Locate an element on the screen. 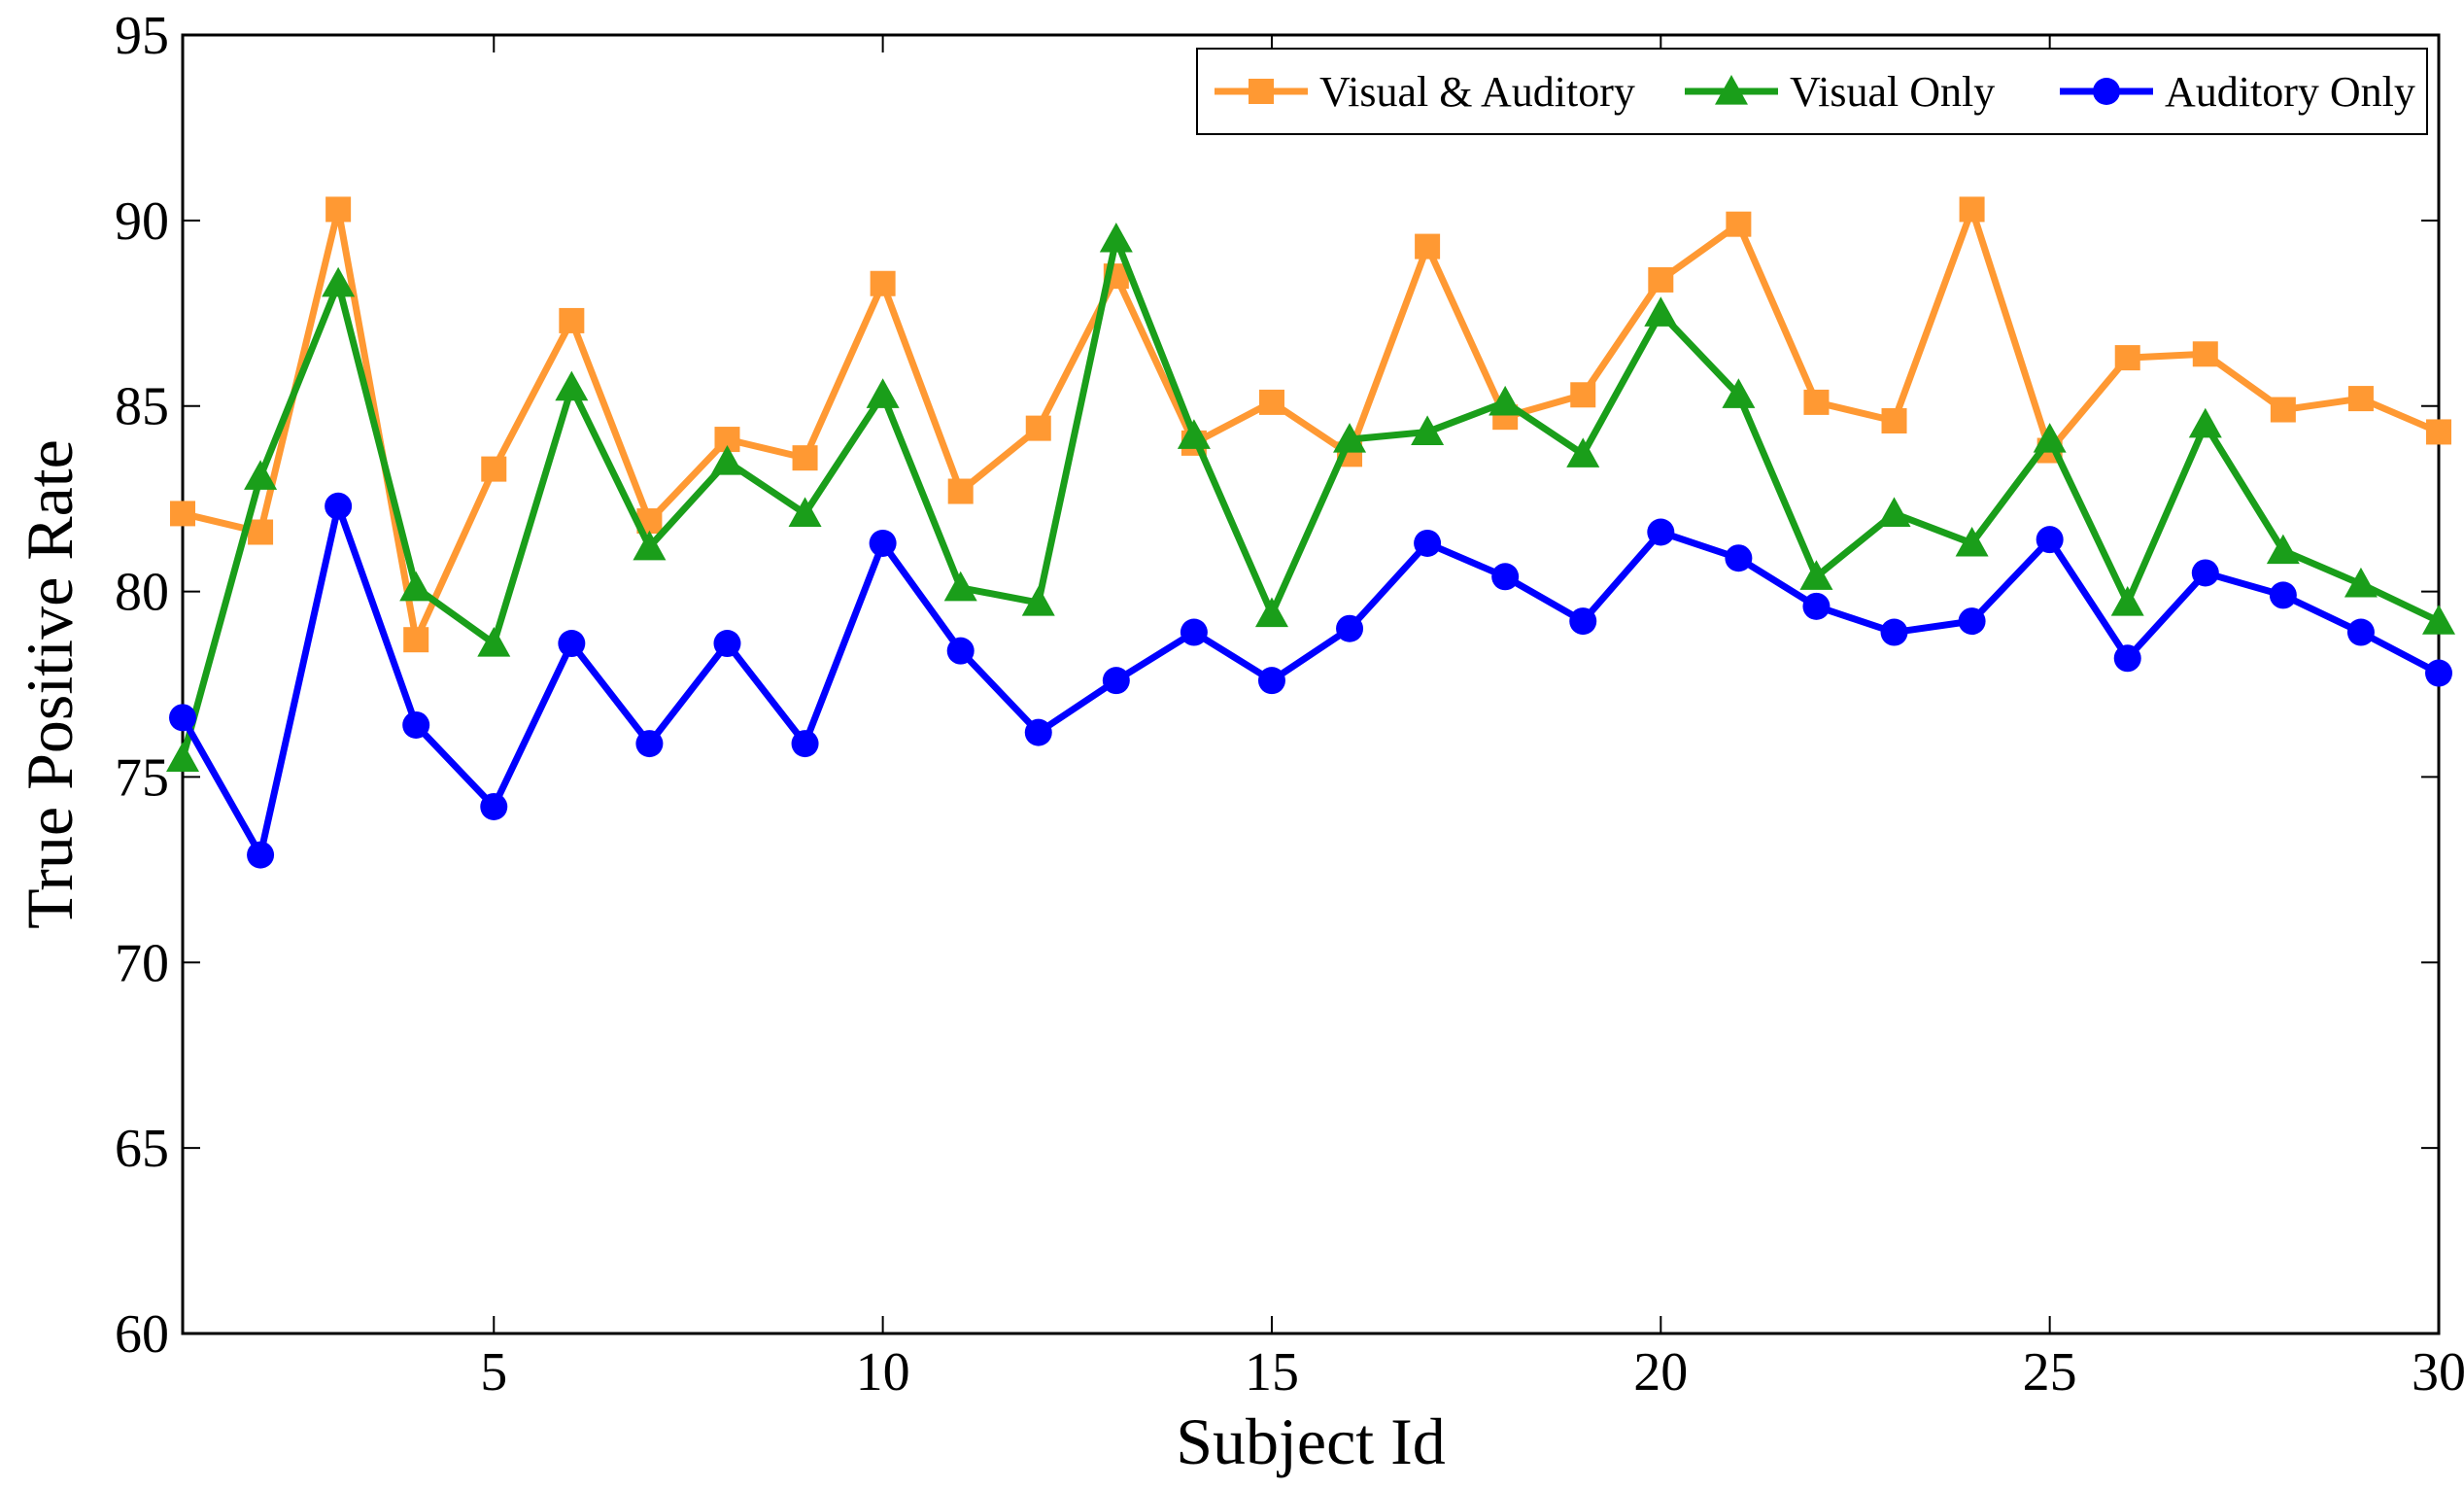 This screenshot has height=1489, width=2464. x-tick-label: 10 is located at coordinates (883, 1372).